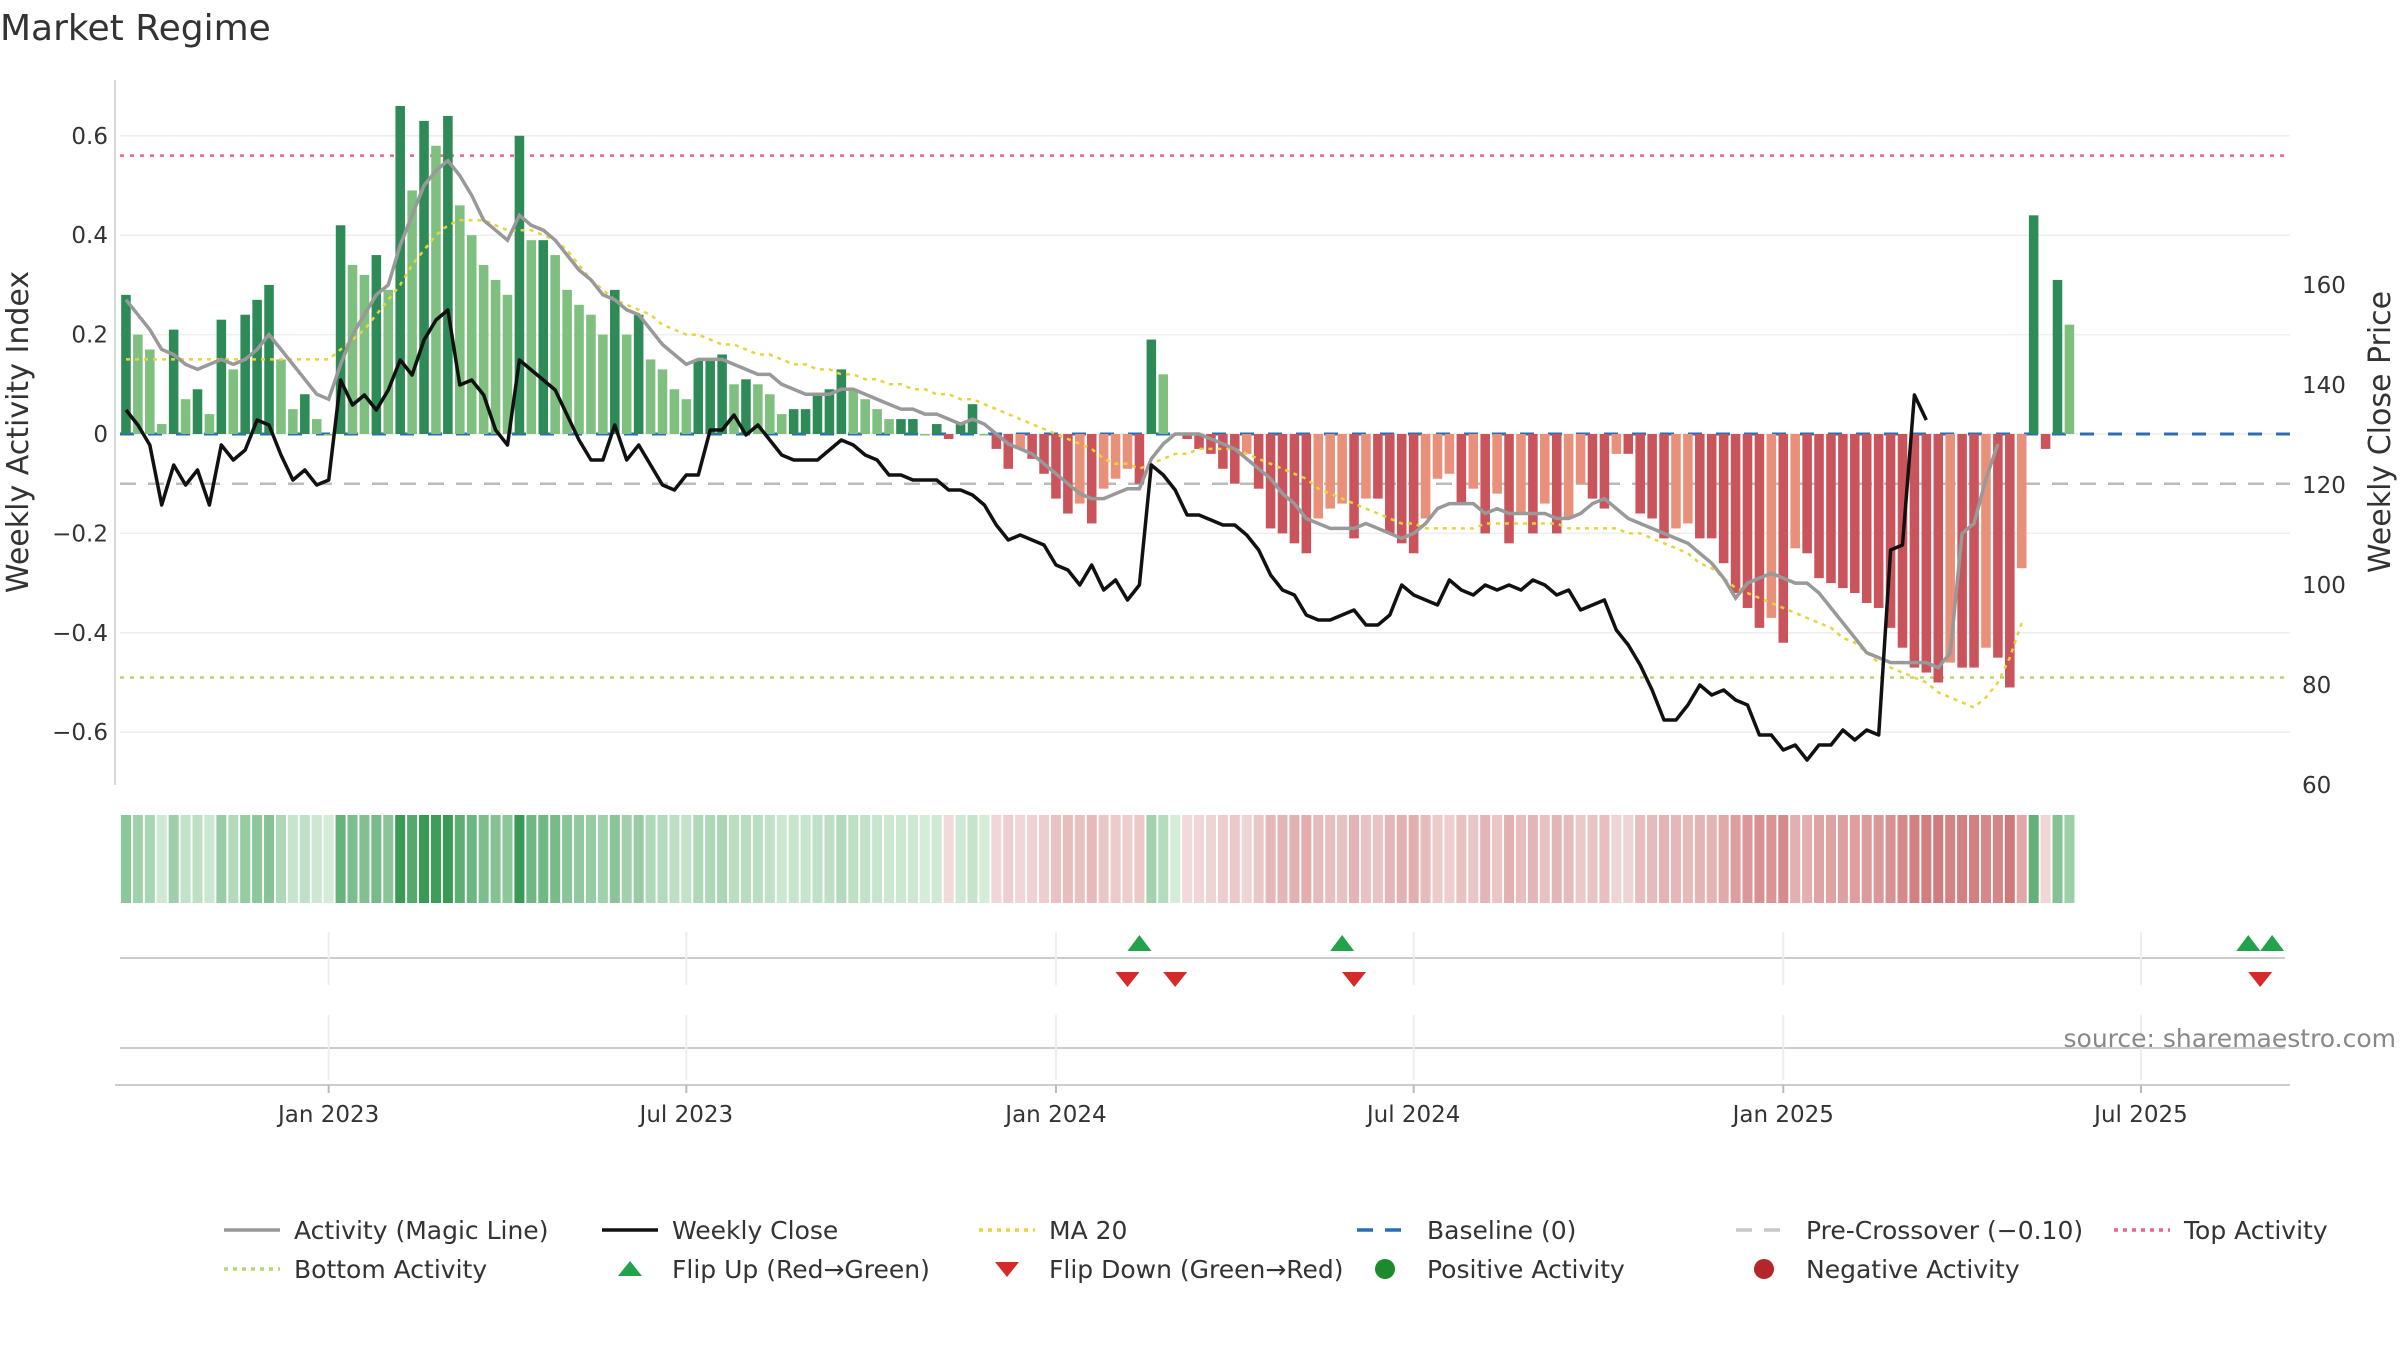  What do you see at coordinates (630, 1268) in the screenshot?
I see `triangle-up-swatch-icon` at bounding box center [630, 1268].